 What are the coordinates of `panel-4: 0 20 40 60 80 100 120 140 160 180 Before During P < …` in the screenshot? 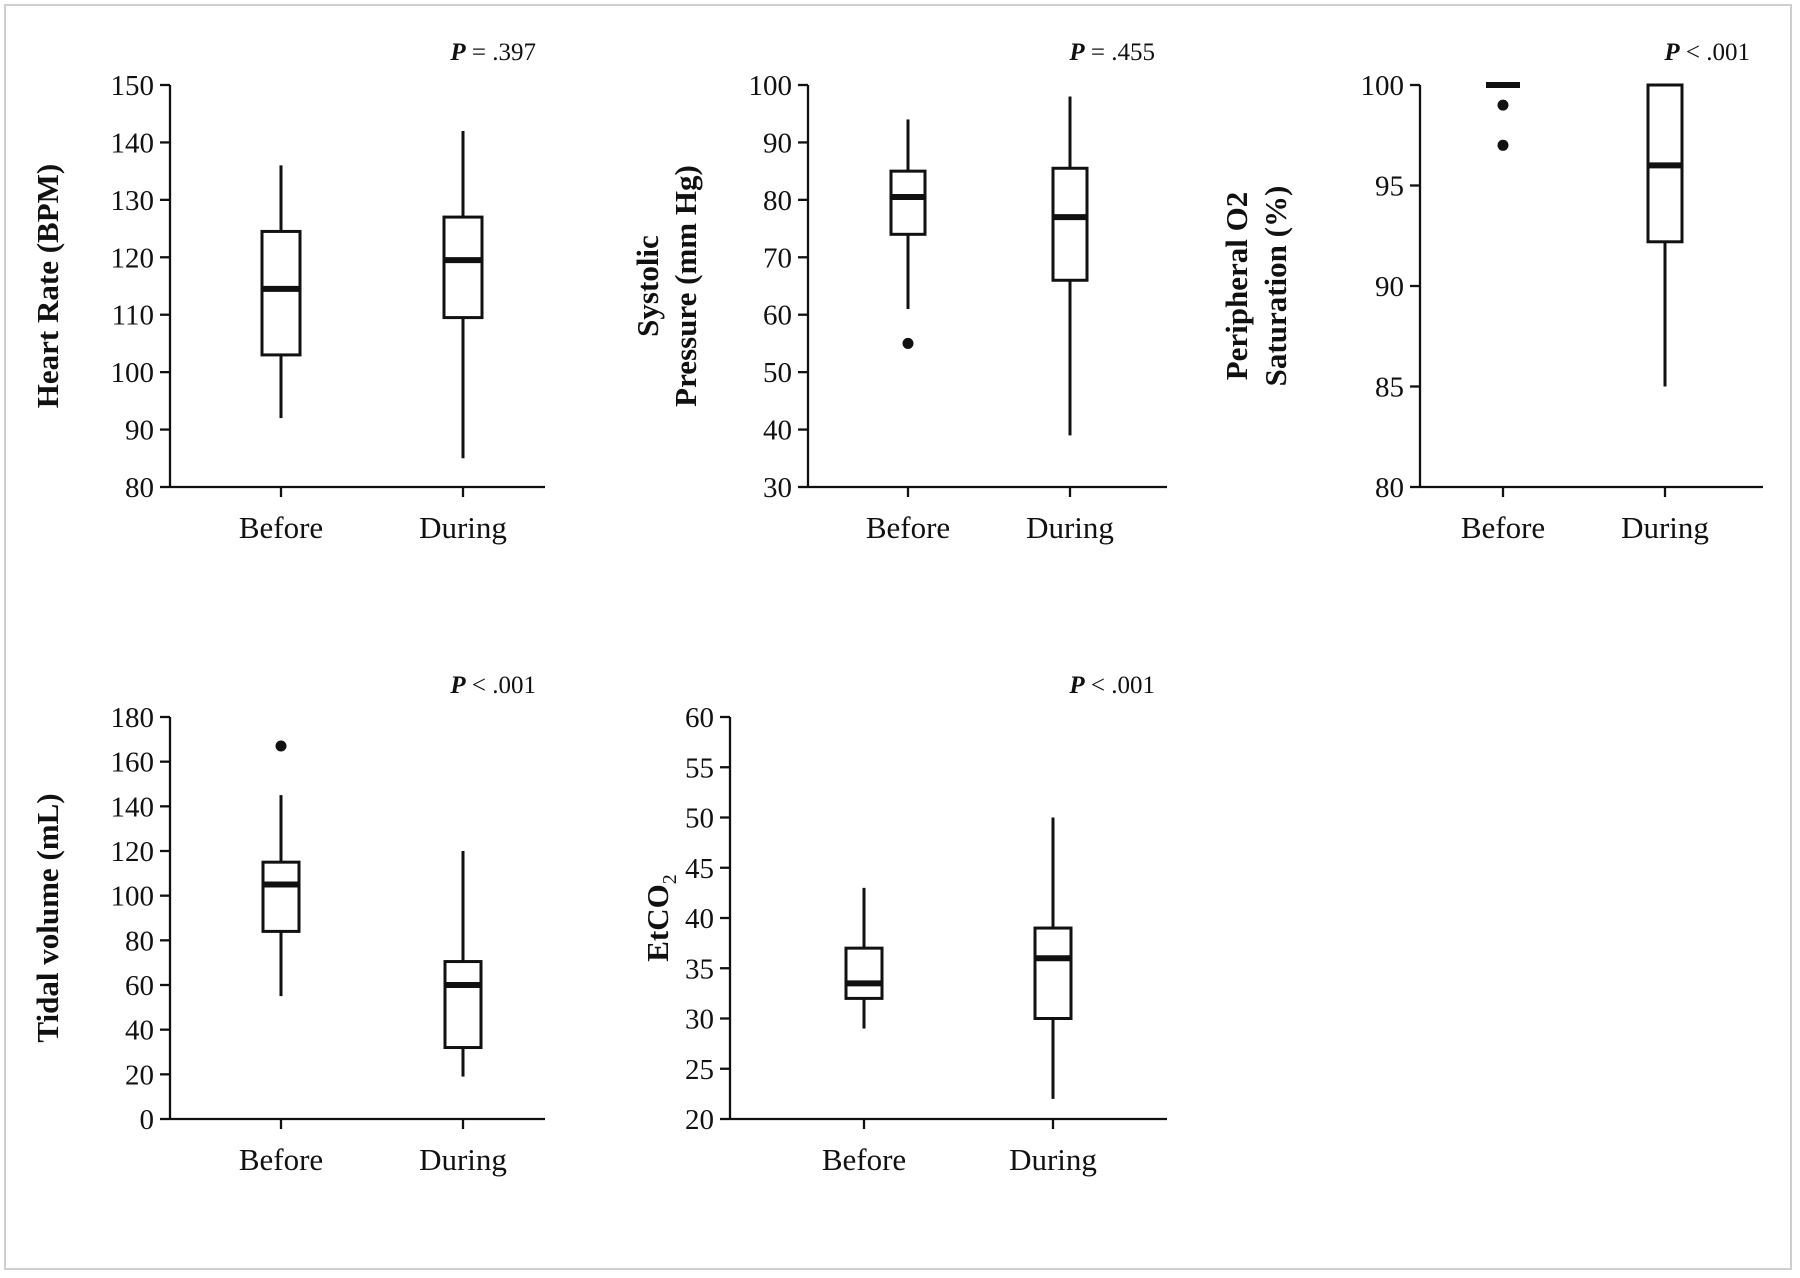 It's located at (287, 924).